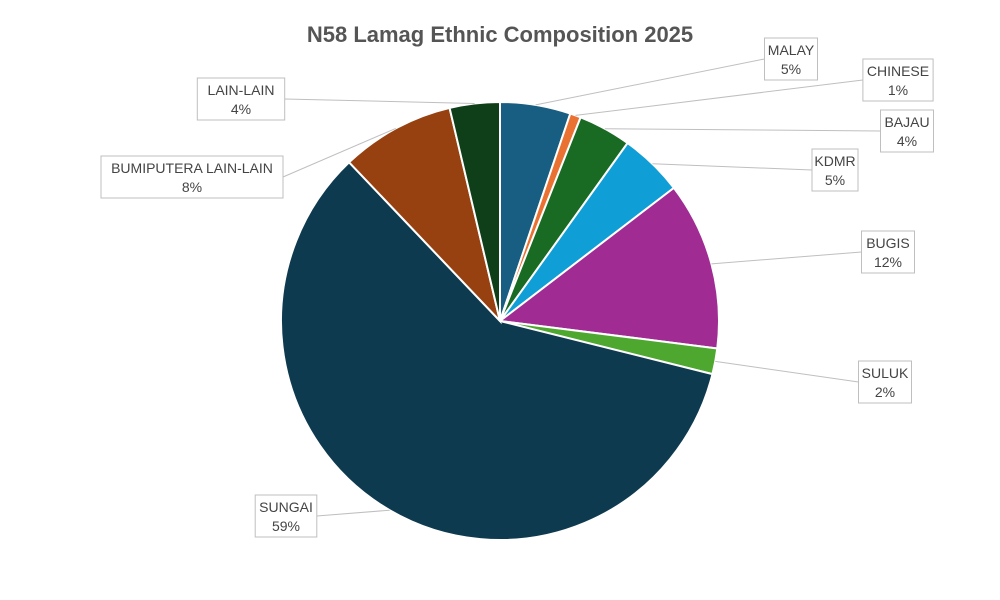  I want to click on leader-line-bugis, so click(786, 258).